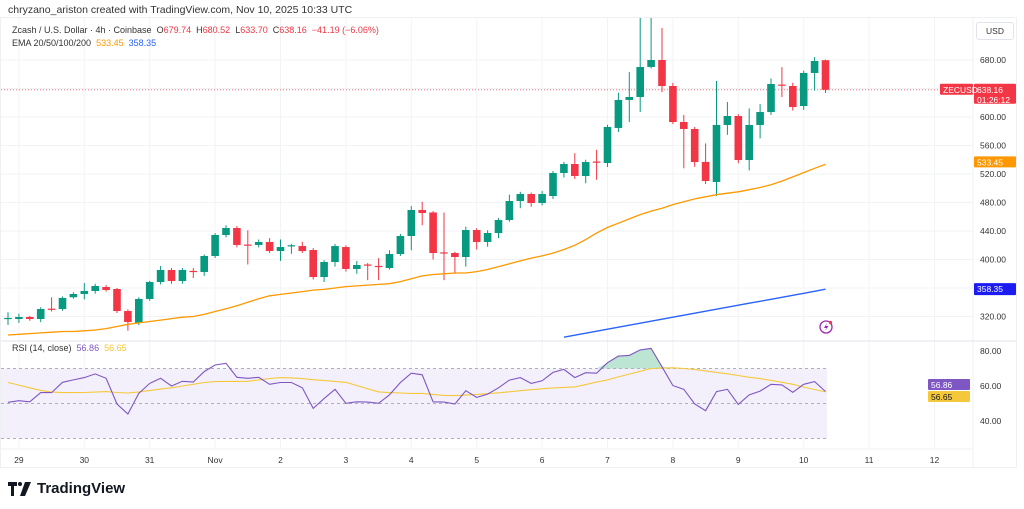 The height and width of the screenshot is (509, 1024). I want to click on brand-name: TradingView, so click(81, 488).